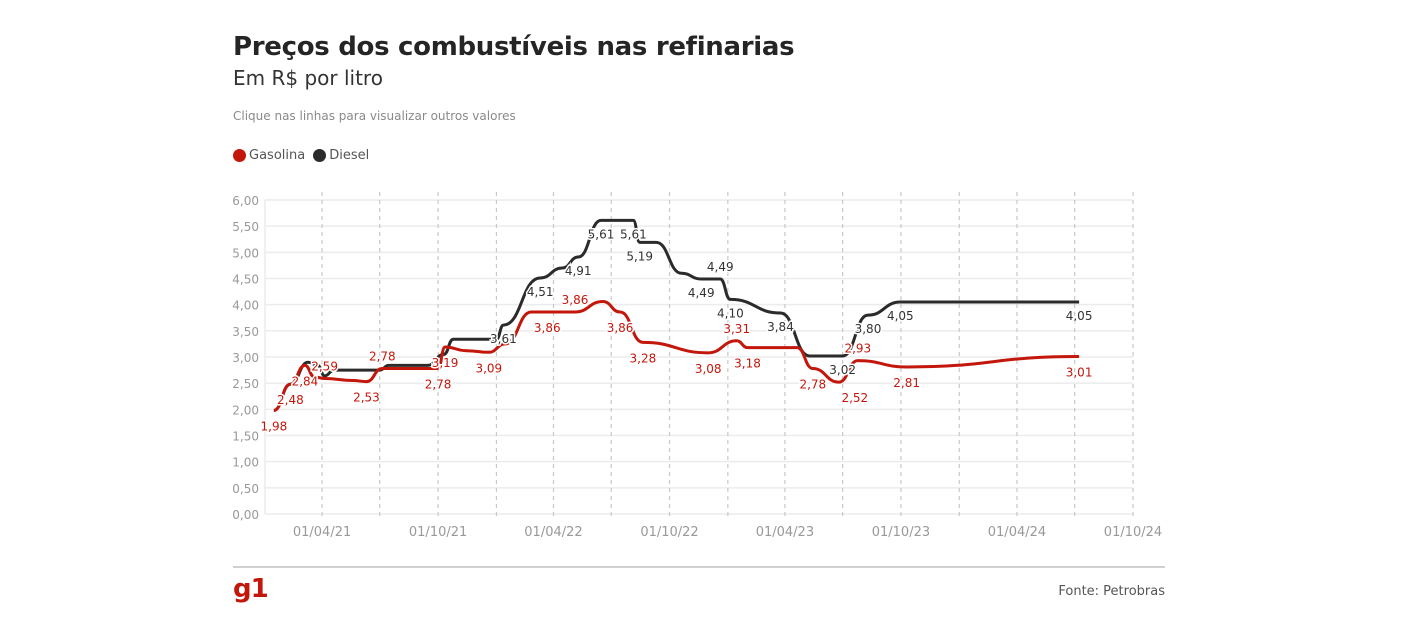  What do you see at coordinates (445, 363) in the screenshot?
I see `gasolina-data-label: 3,19` at bounding box center [445, 363].